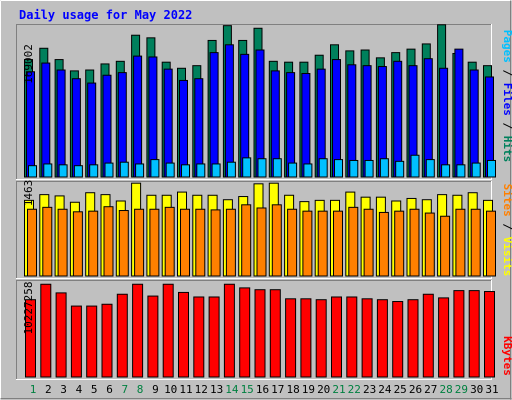 The image size is (512, 400). Describe the element at coordinates (506, 99) in the screenshot. I see `legend-files: Files` at that location.